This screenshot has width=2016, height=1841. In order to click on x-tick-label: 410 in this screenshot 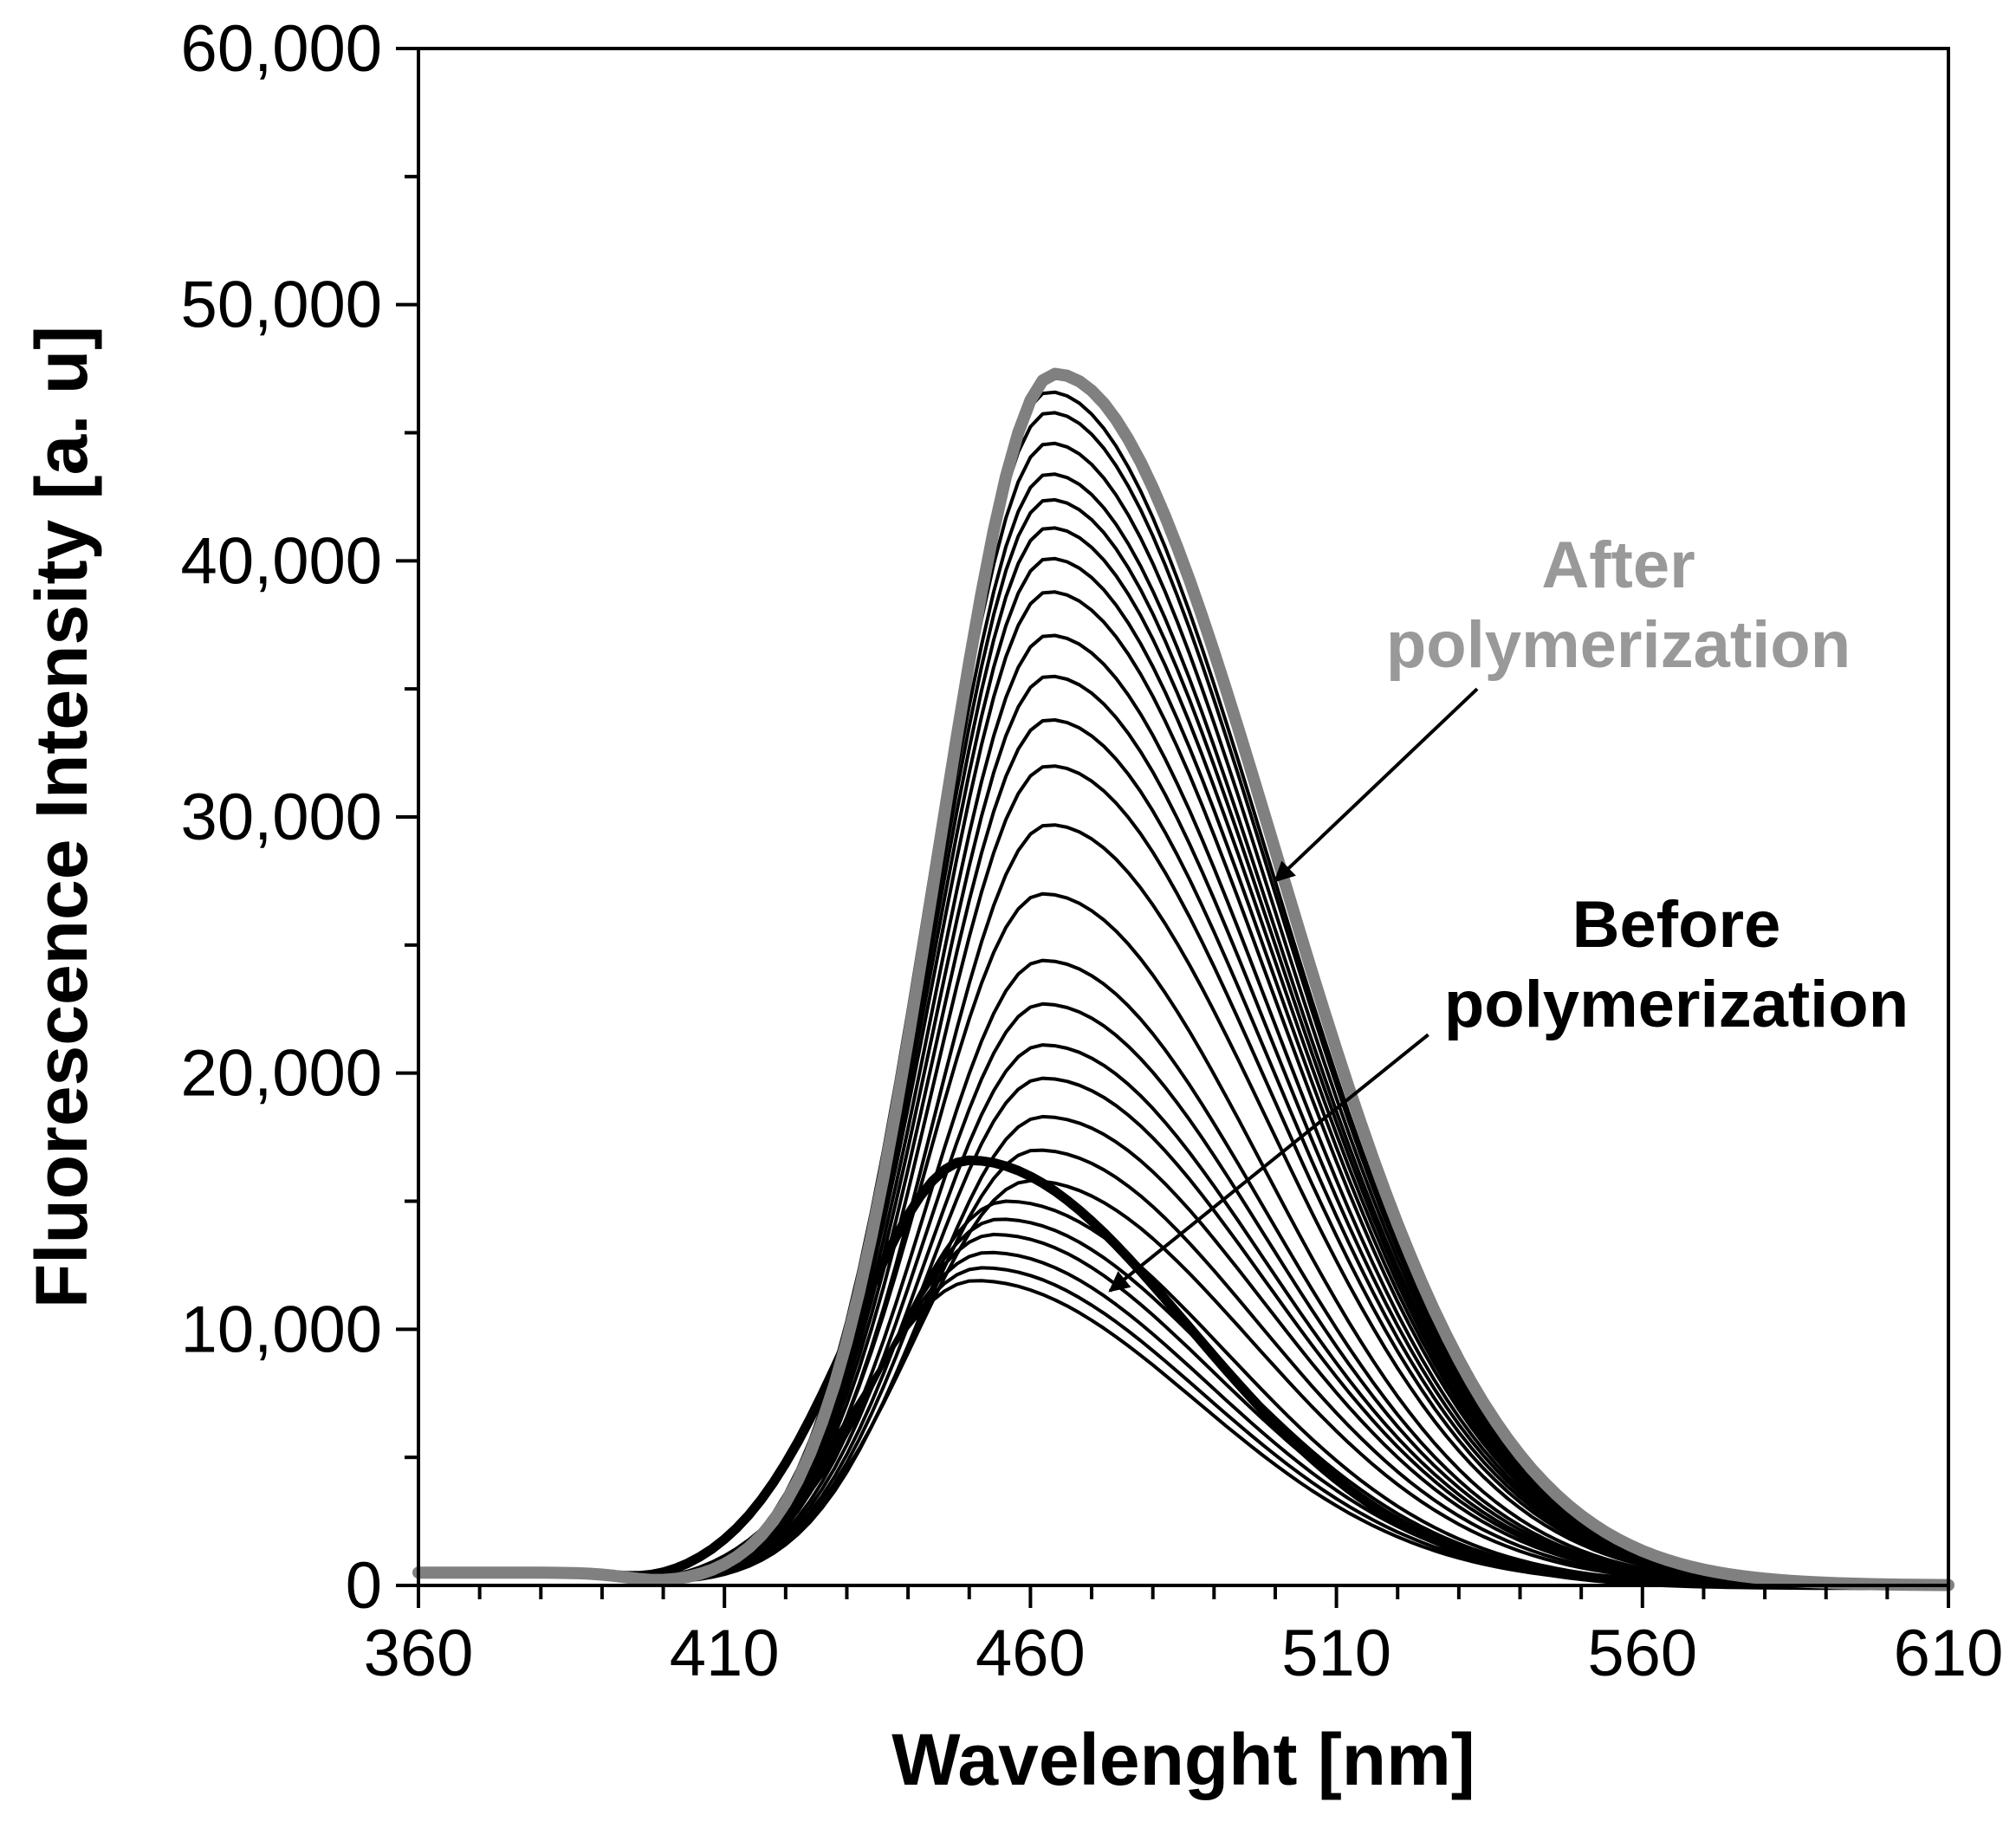, I will do `click(725, 1653)`.